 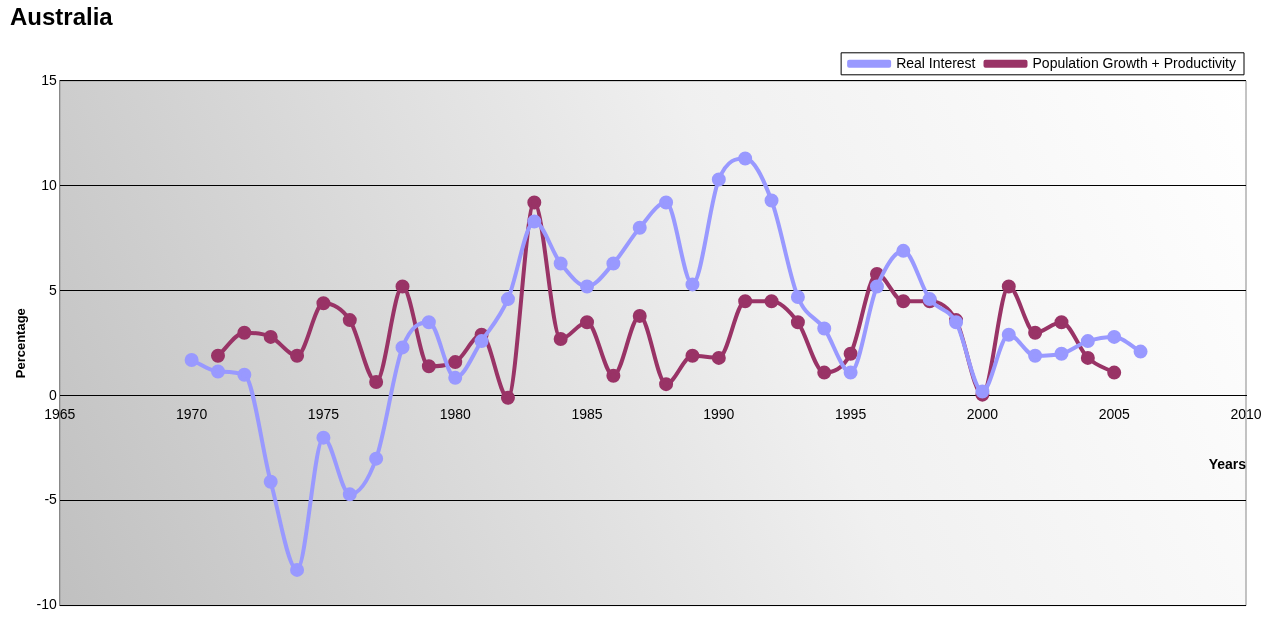 I want to click on x-tick-label: 1995, so click(x=851, y=413).